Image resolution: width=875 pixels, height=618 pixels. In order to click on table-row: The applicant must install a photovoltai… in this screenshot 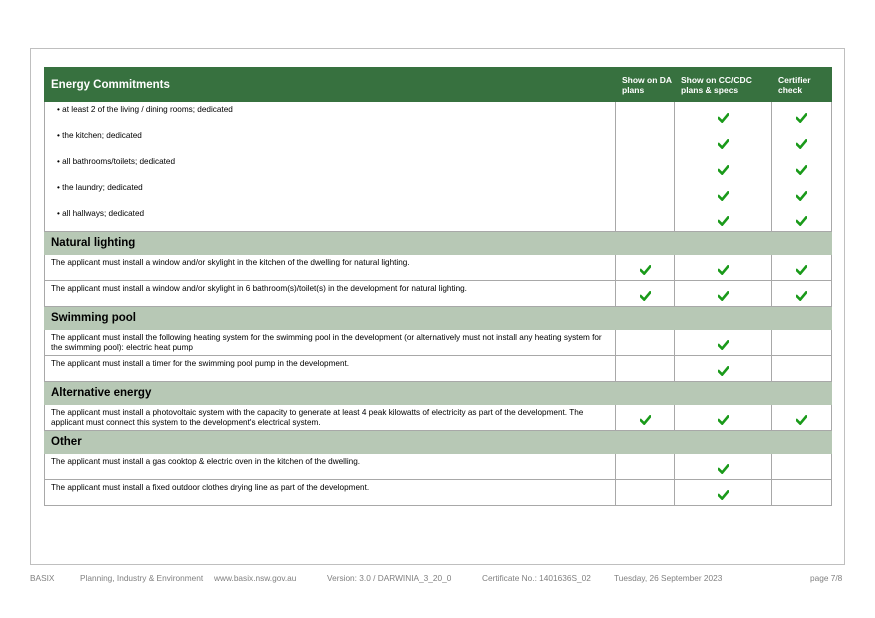, I will do `click(438, 417)`.